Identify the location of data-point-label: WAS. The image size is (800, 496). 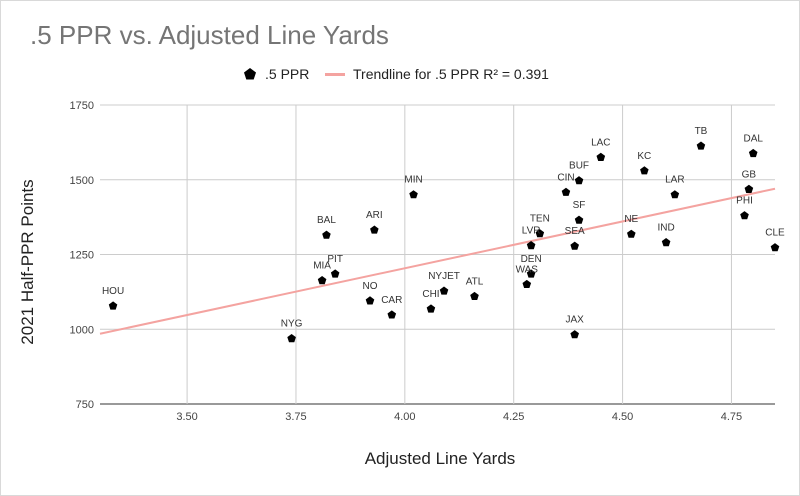
(527, 269).